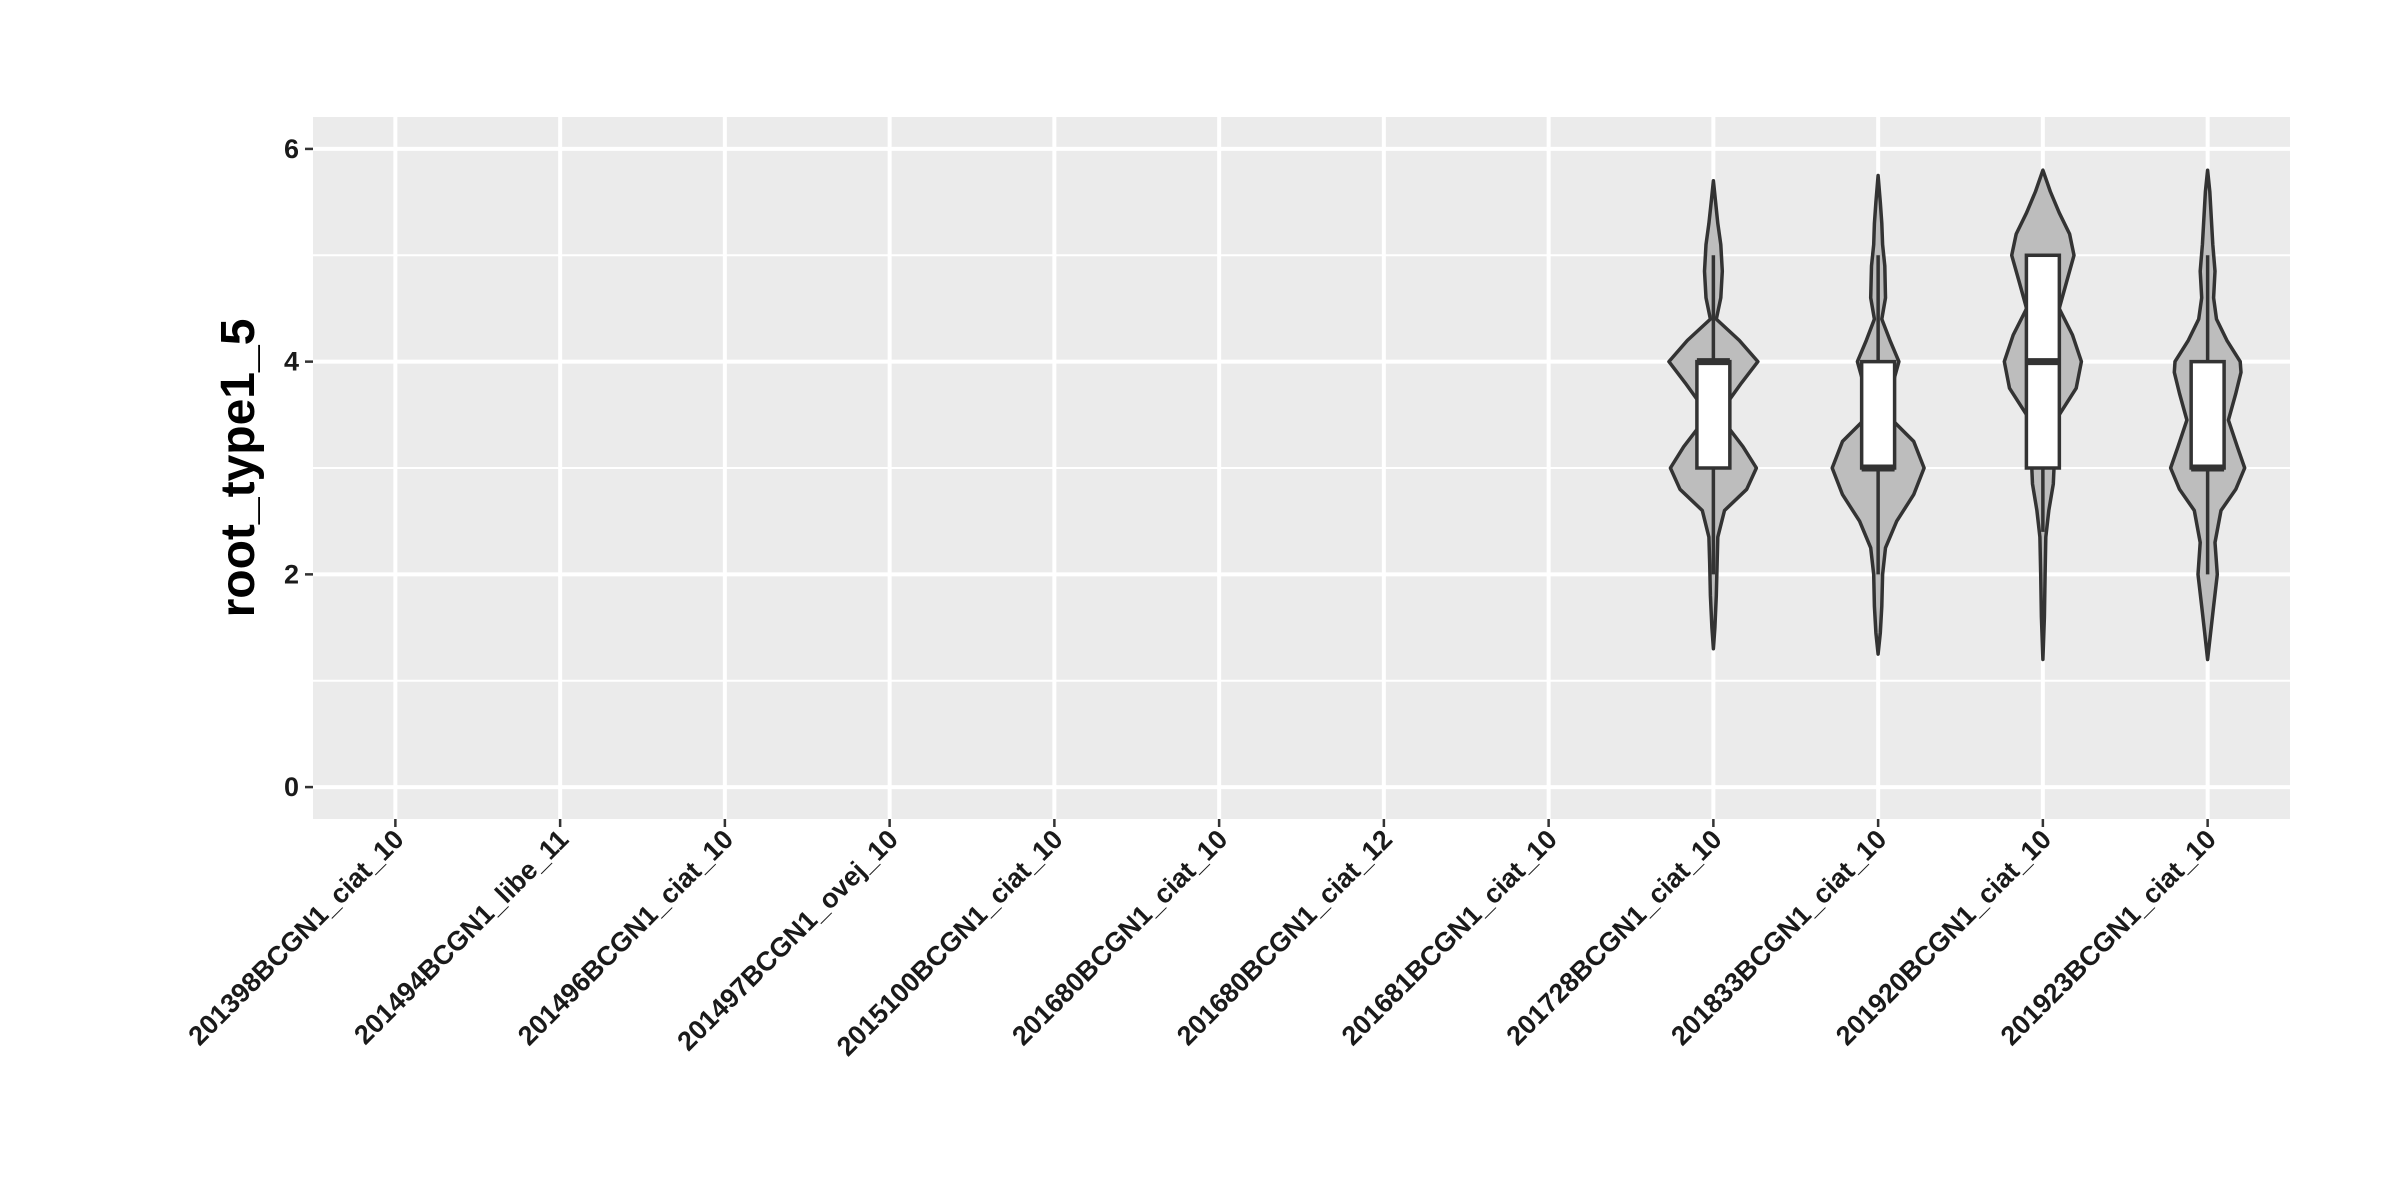 The image size is (2400, 1200). Describe the element at coordinates (238, 468) in the screenshot. I see `y-axis-title: root_type1_5` at that location.